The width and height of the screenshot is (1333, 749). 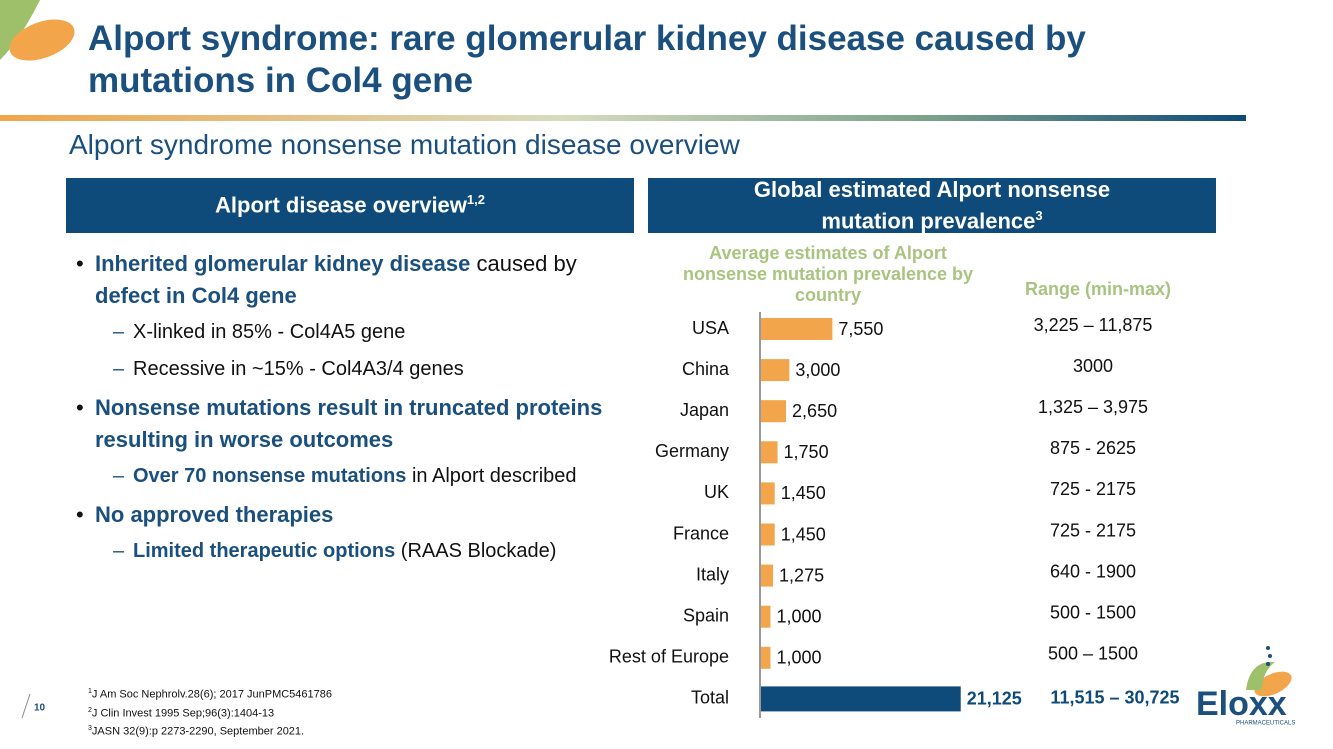 I want to click on footnote-marker: 2, so click(x=90, y=710).